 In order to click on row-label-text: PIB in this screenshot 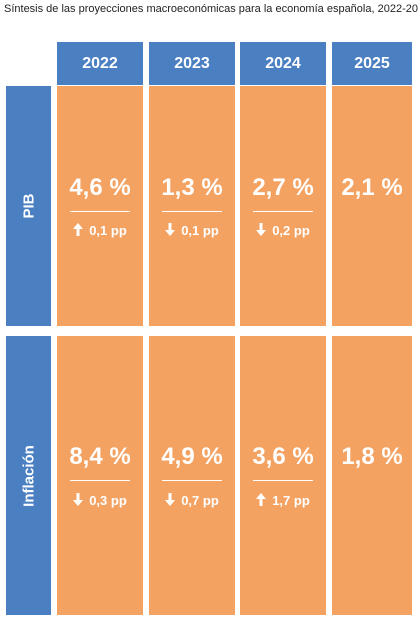, I will do `click(28, 206)`.